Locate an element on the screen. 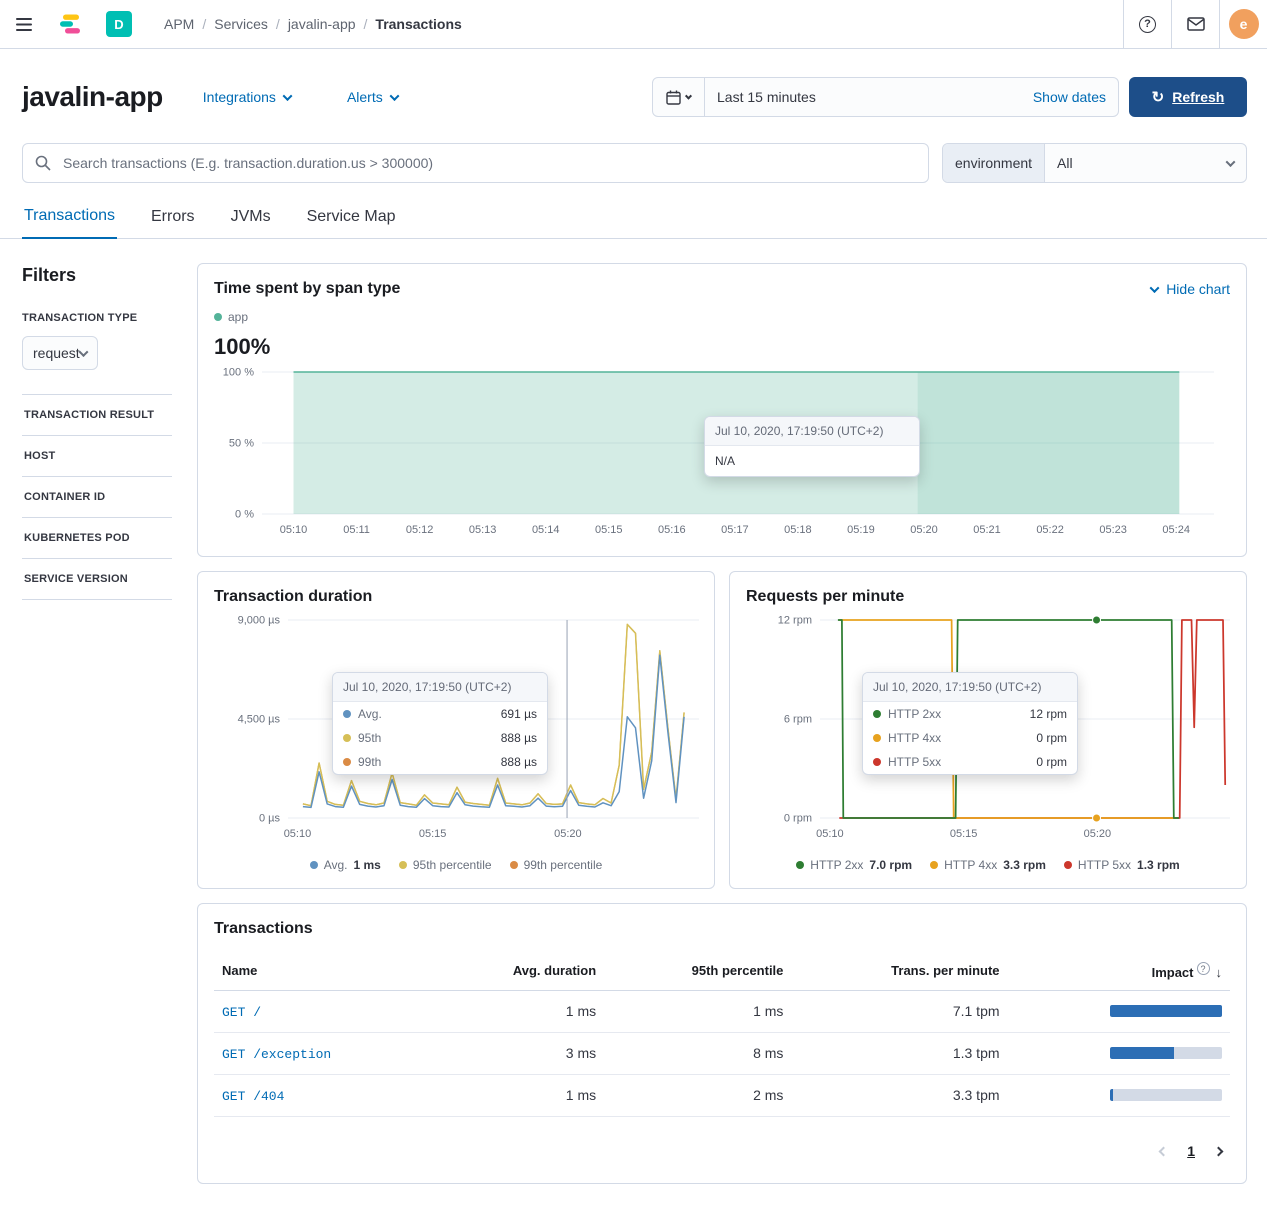 Image resolution: width=1267 pixels, height=1224 pixels. table-row-get: GET /1 ms 1 ms 7.1 tpm is located at coordinates (722, 1011).